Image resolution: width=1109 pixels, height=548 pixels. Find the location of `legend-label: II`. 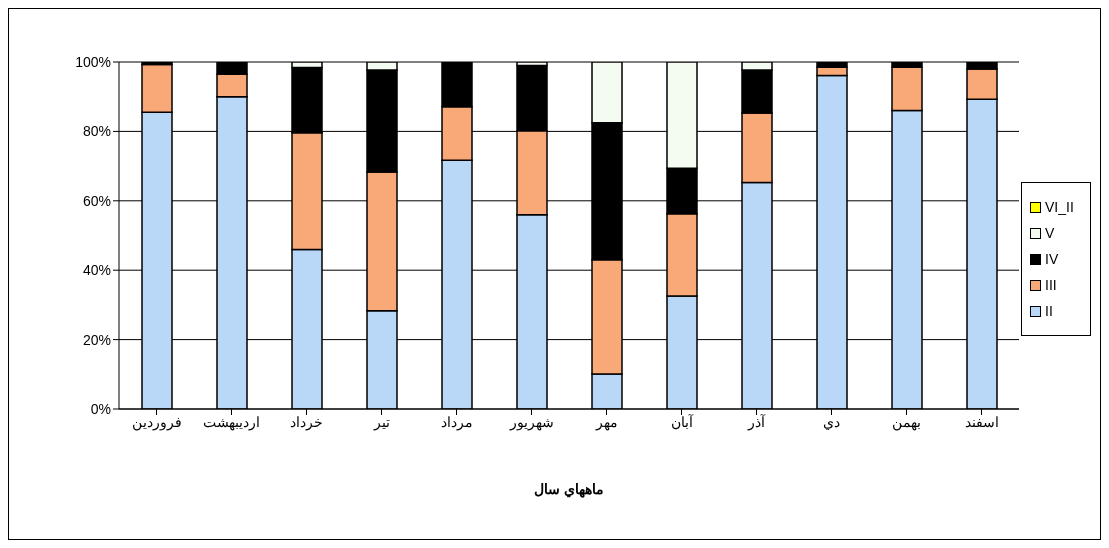

legend-label: II is located at coordinates (1049, 311).